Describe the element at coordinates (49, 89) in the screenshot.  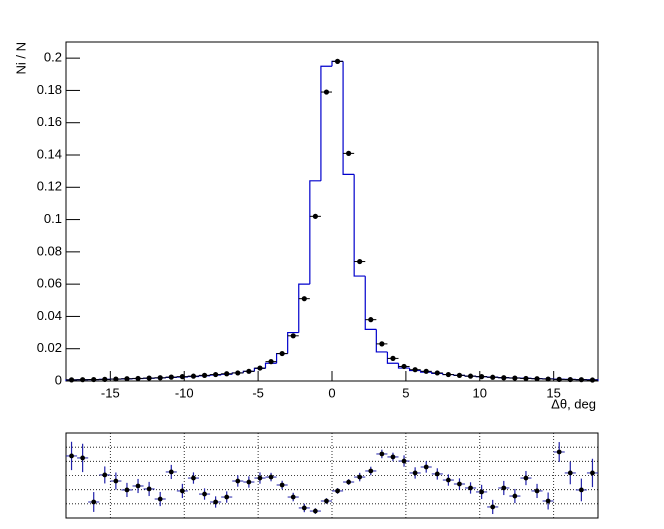
I see `y-tick-label: 0.18` at that location.